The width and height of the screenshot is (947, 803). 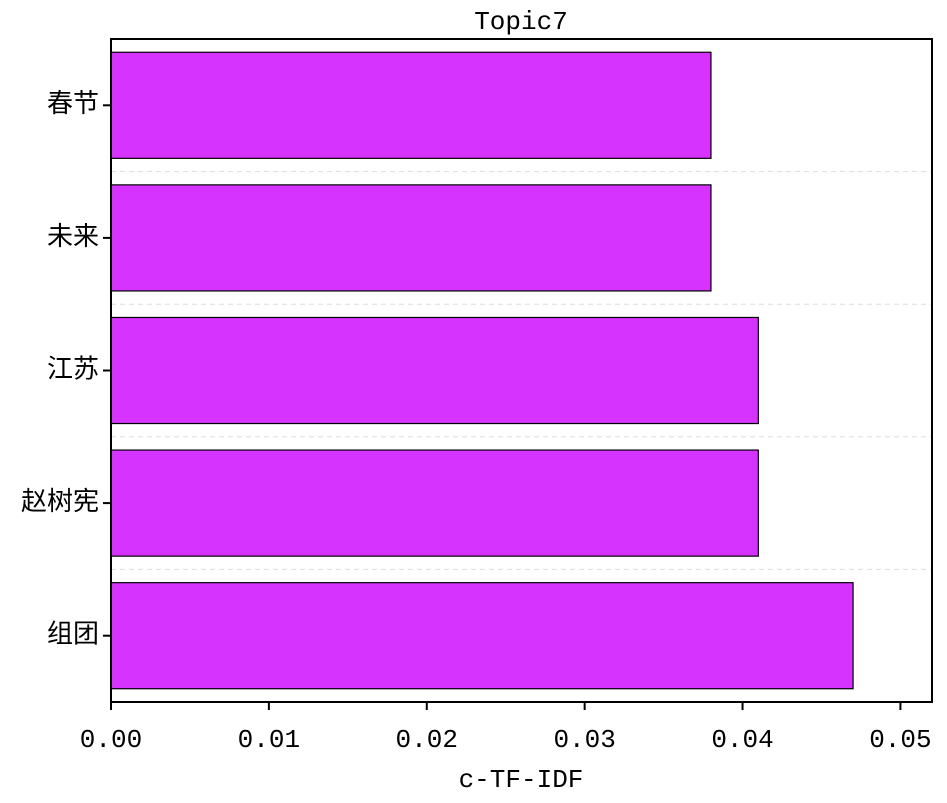 What do you see at coordinates (269, 740) in the screenshot?
I see `x-tick-label: 0.01` at bounding box center [269, 740].